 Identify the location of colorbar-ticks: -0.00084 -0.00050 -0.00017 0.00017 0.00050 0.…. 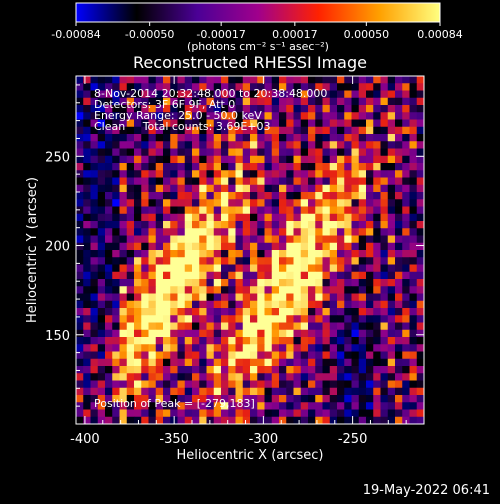
(257, 31).